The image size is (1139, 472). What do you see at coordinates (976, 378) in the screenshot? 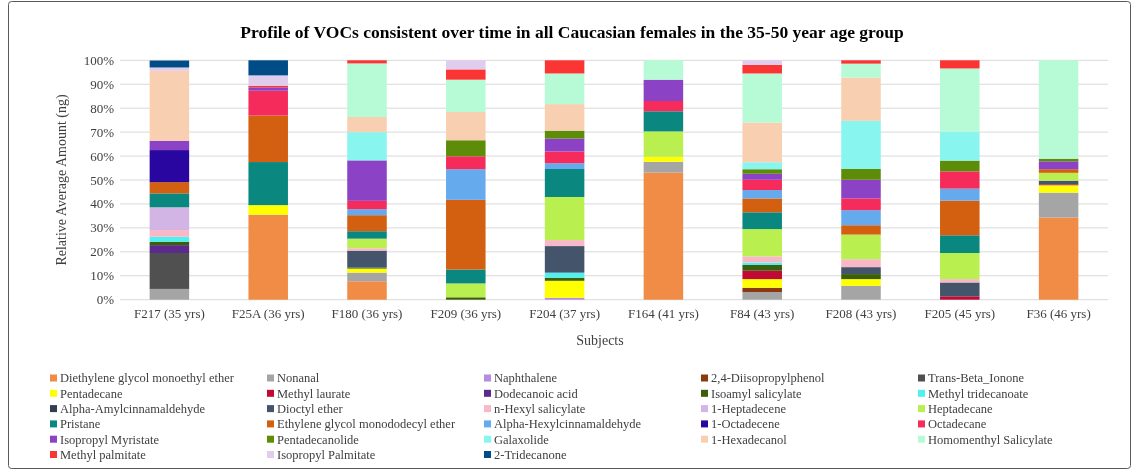
I see `legend-label: Trans-Beta_Ionone` at bounding box center [976, 378].